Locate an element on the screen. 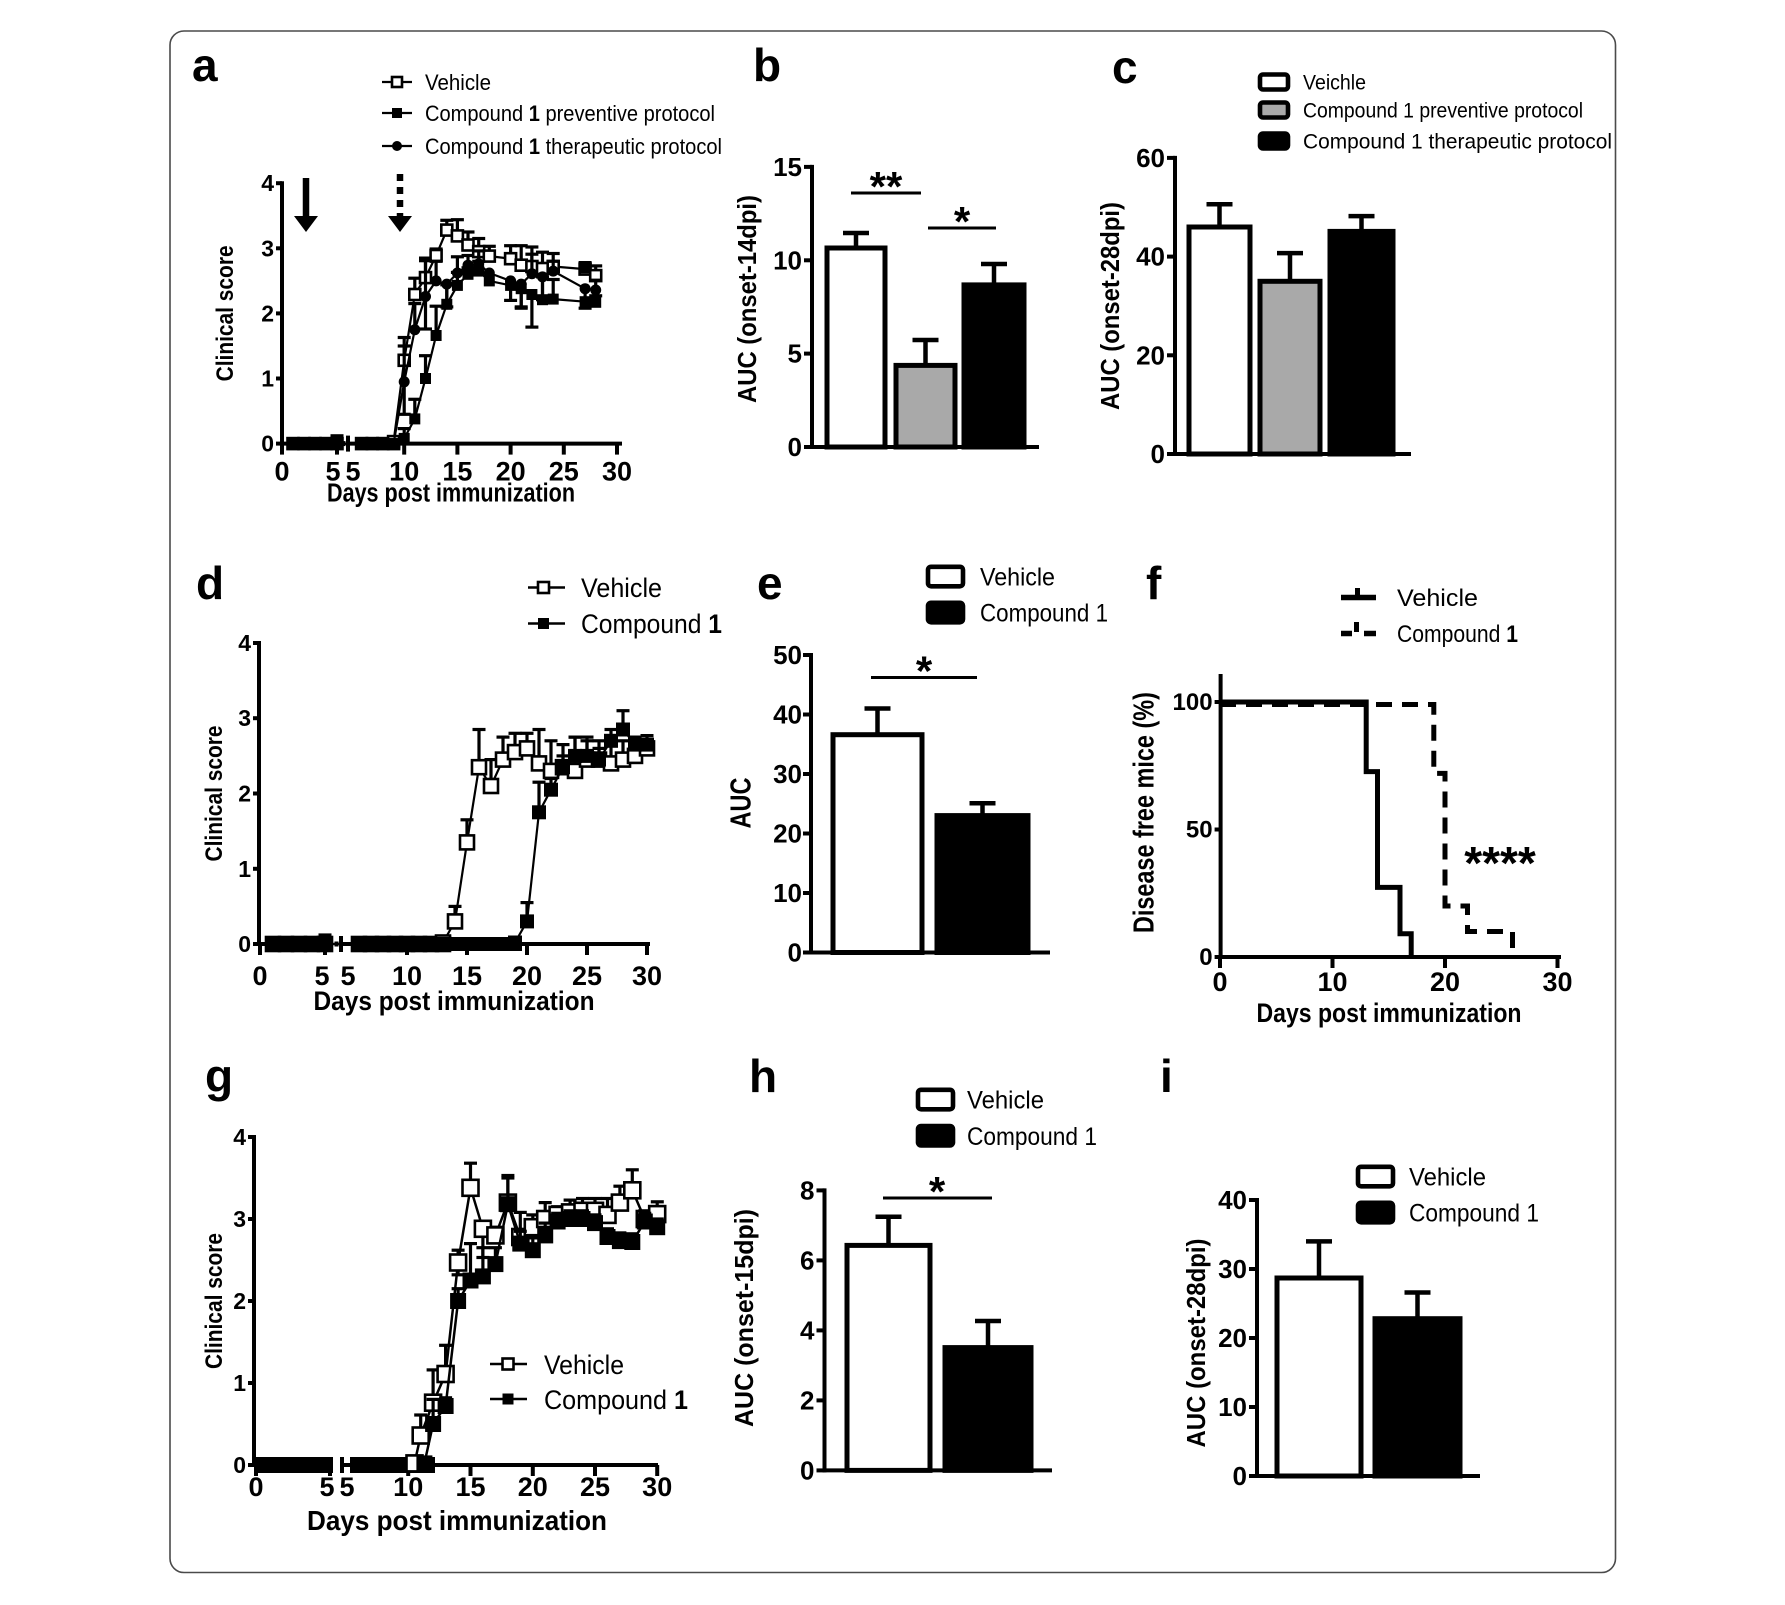 Image resolution: width=1785 pixels, height=1605 pixels. svg-text: Veichle is located at coordinates (1334, 83).